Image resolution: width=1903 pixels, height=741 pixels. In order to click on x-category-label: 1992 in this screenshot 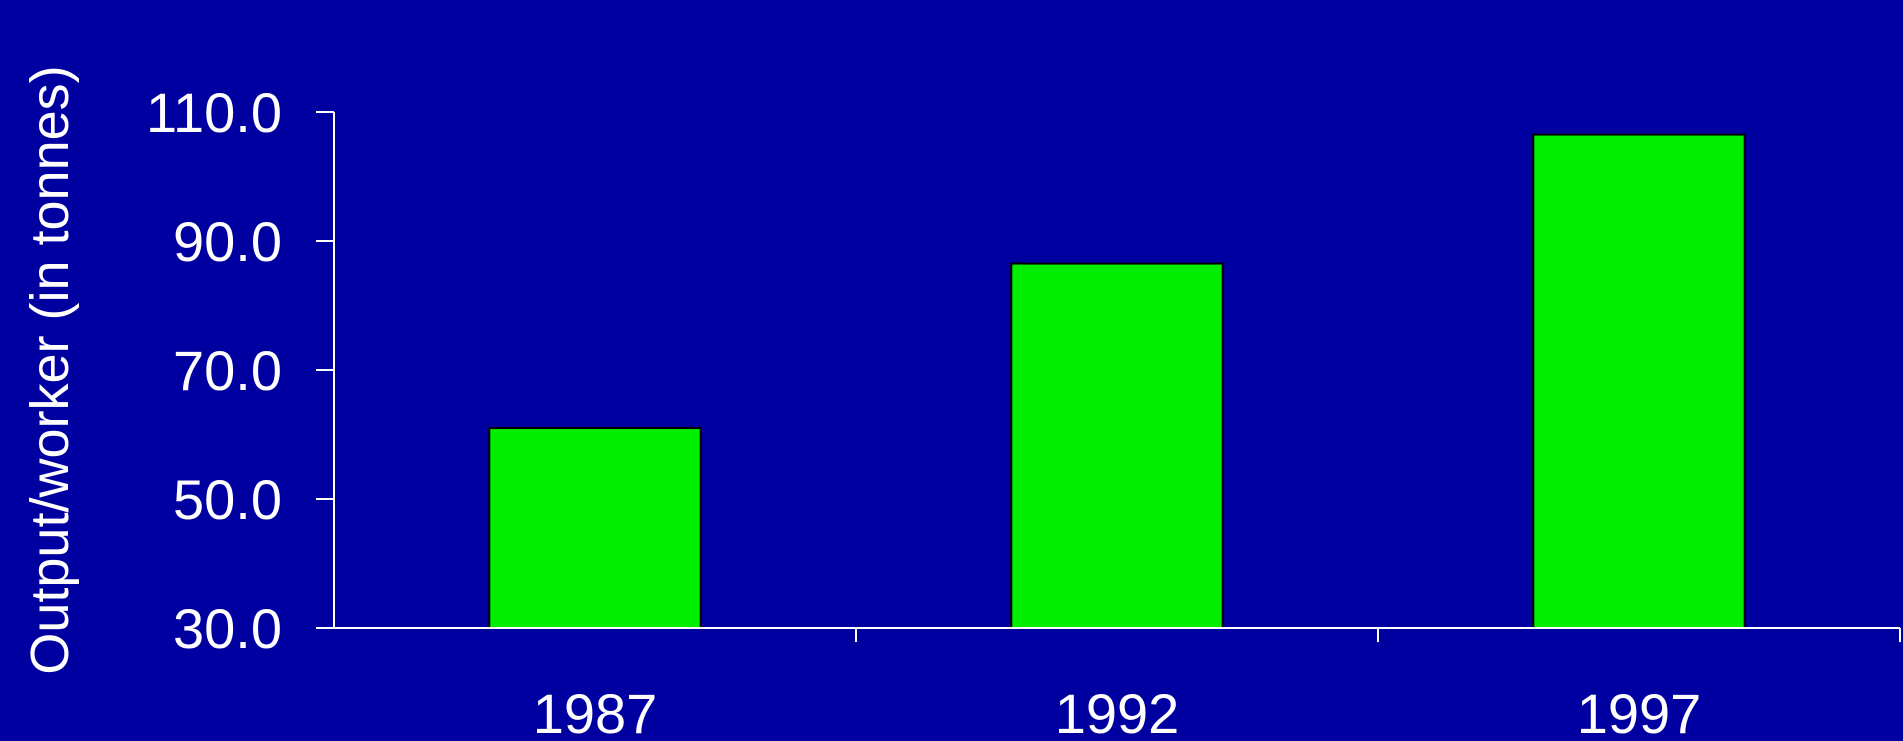, I will do `click(1117, 711)`.